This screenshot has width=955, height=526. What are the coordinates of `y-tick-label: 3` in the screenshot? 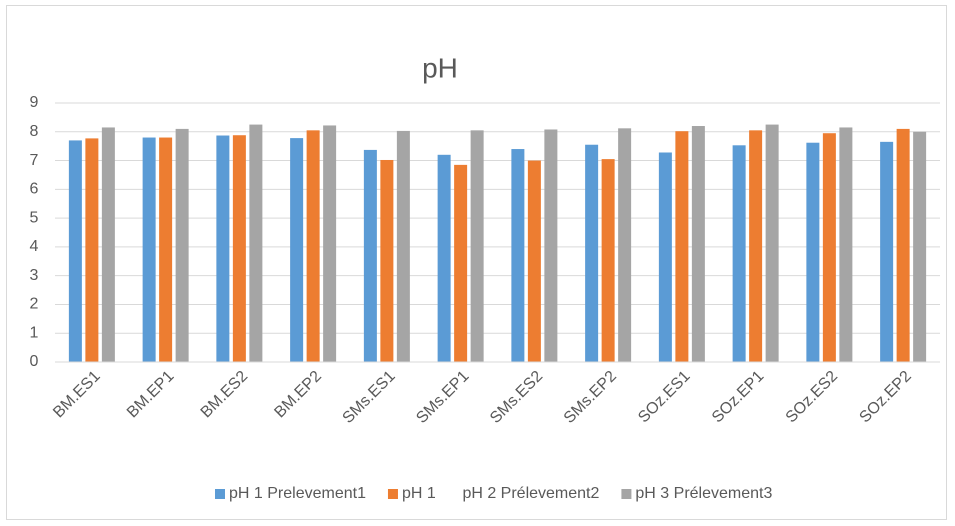 It's located at (34, 275).